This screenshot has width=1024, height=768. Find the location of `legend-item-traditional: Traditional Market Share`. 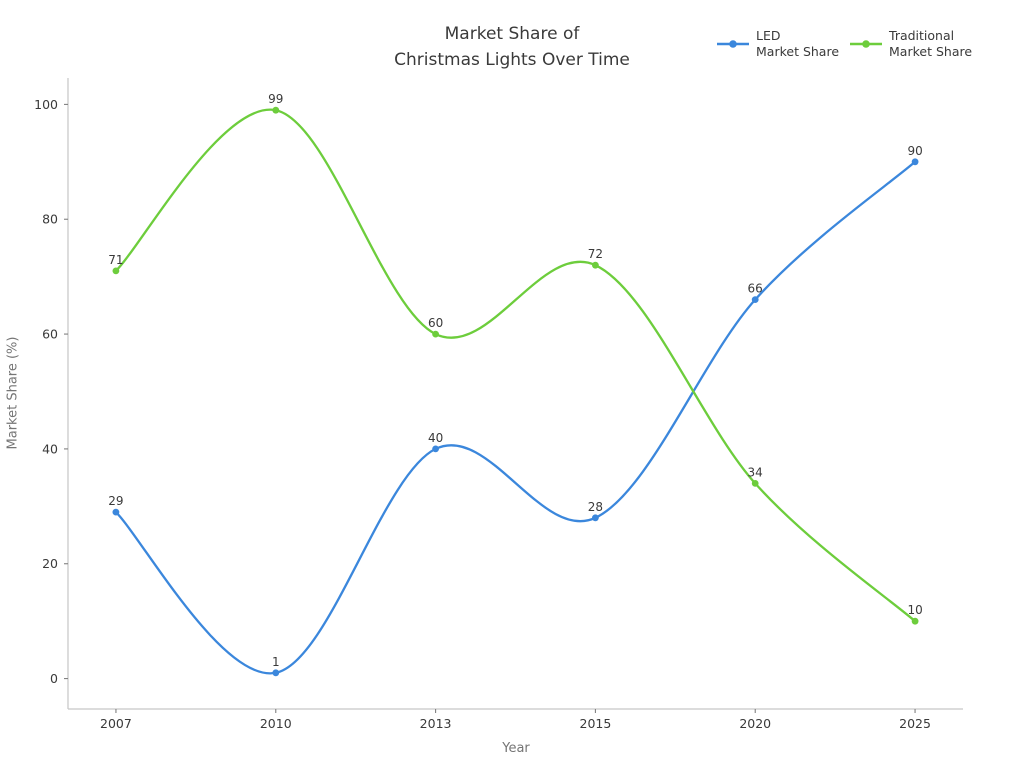

legend-item-traditional: Traditional Market Share is located at coordinates (910, 44).